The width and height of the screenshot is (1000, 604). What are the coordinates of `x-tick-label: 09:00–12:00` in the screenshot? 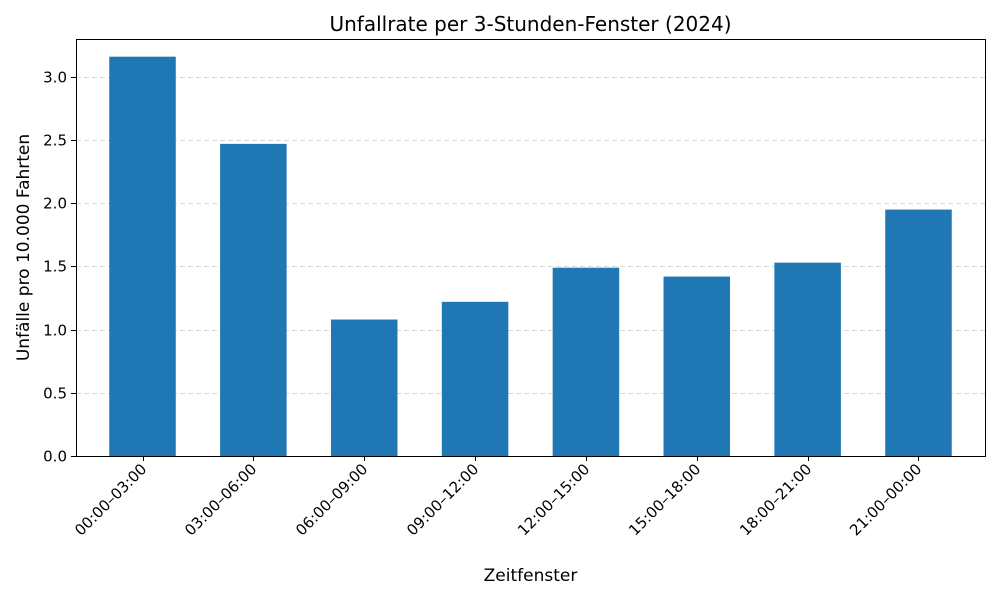 It's located at (442, 499).